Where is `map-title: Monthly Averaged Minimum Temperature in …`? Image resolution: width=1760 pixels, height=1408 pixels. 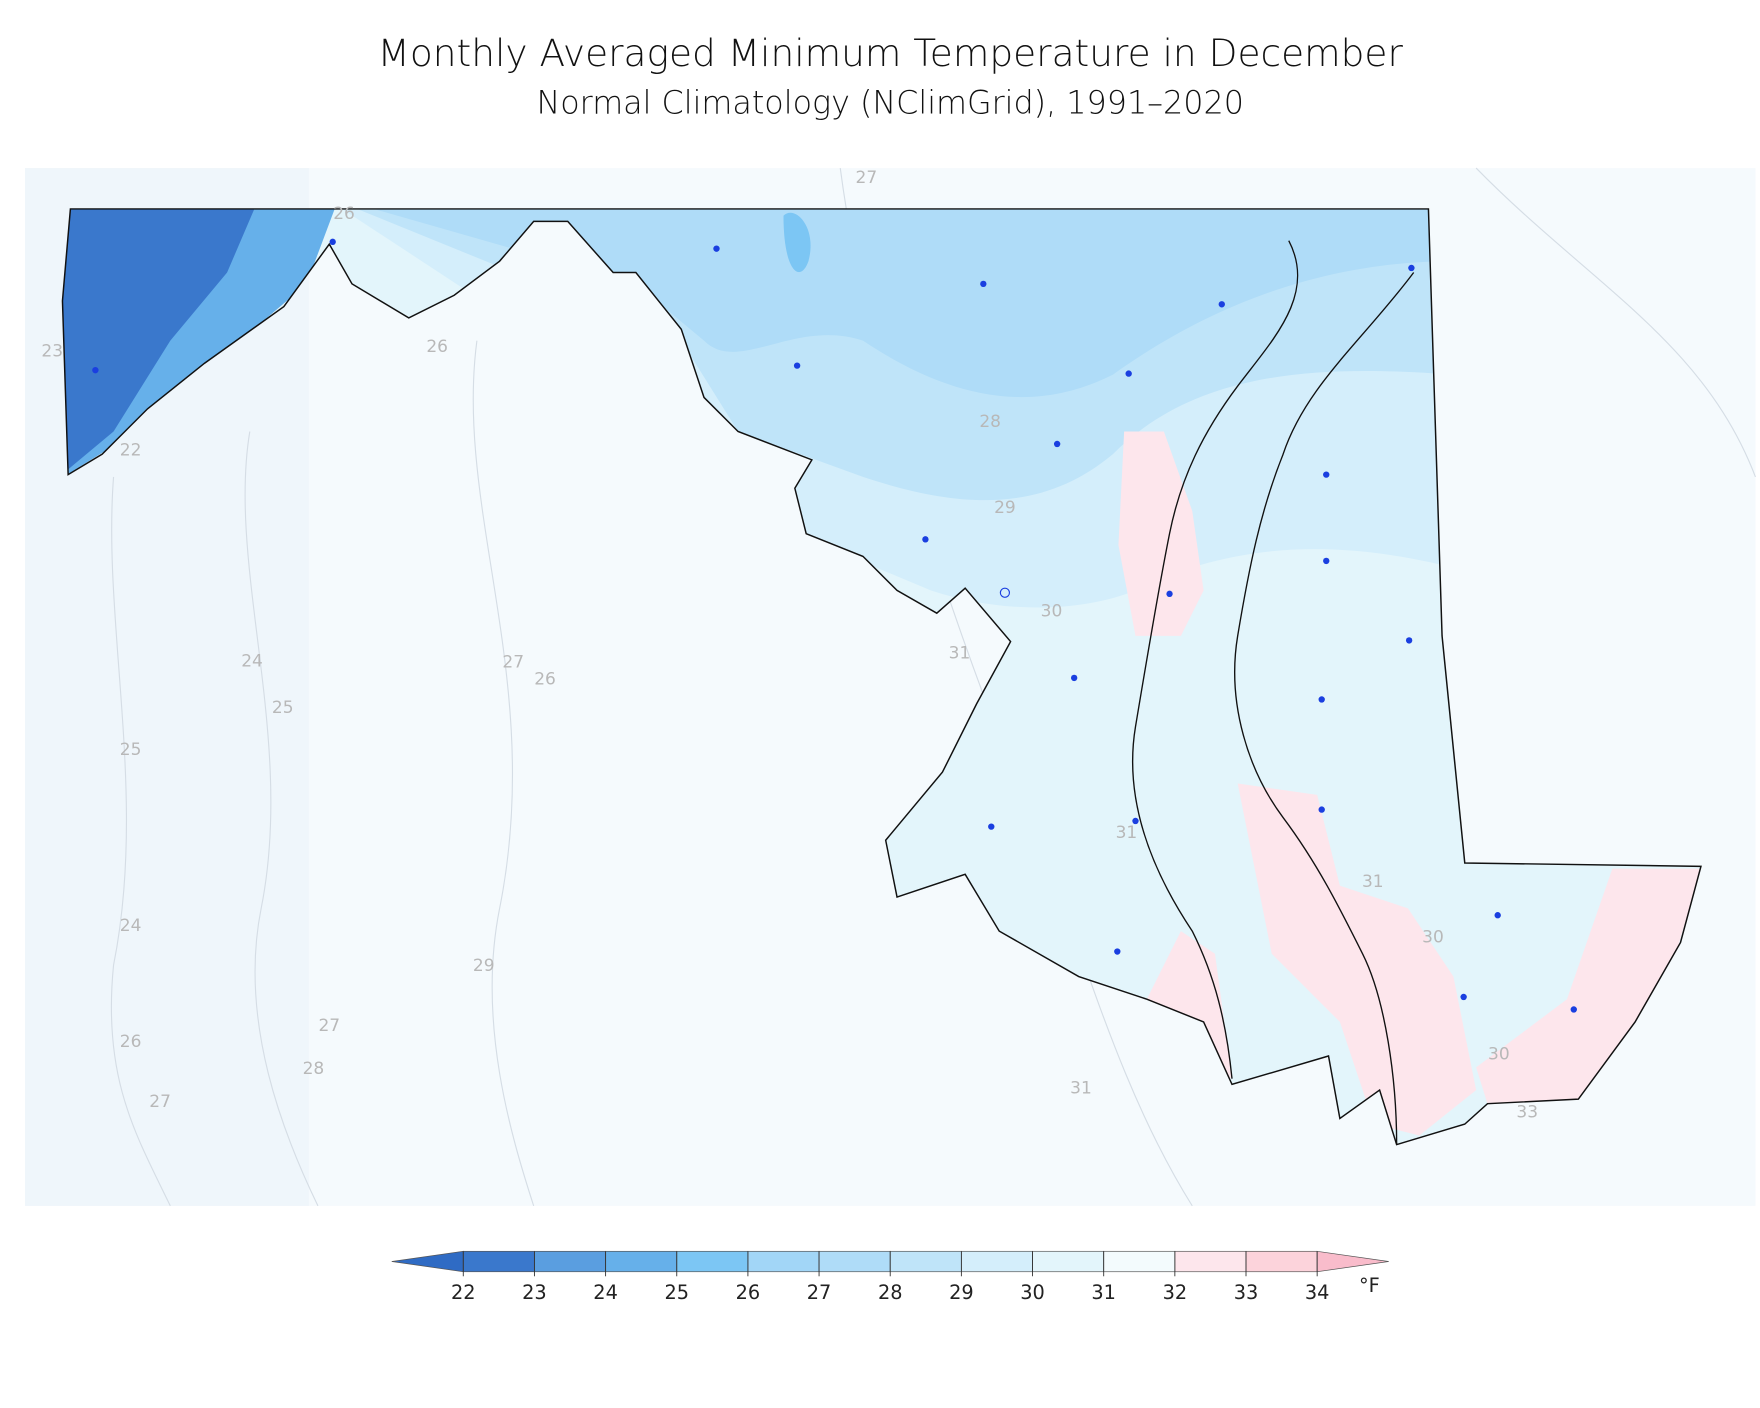
map-title: Monthly Averaged Minimum Temperature in … is located at coordinates (891, 53).